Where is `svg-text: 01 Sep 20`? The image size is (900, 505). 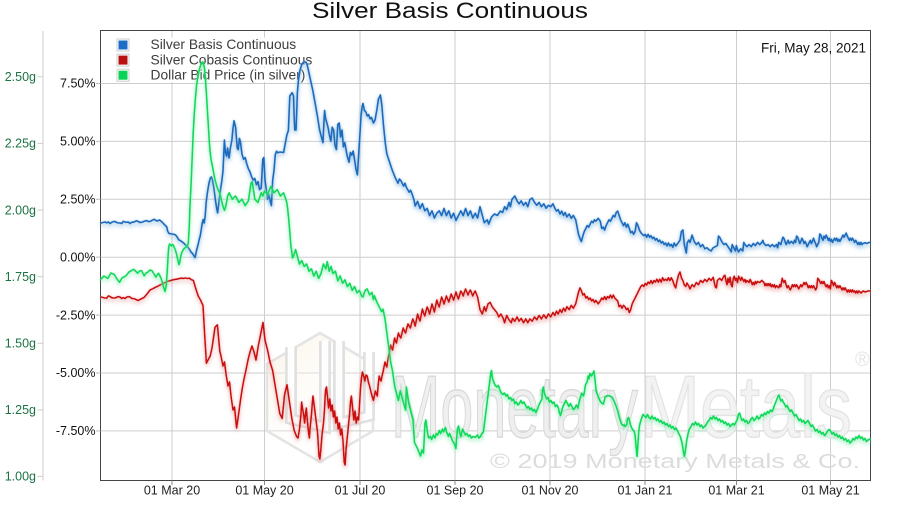 svg-text: 01 Sep 20 is located at coordinates (455, 491).